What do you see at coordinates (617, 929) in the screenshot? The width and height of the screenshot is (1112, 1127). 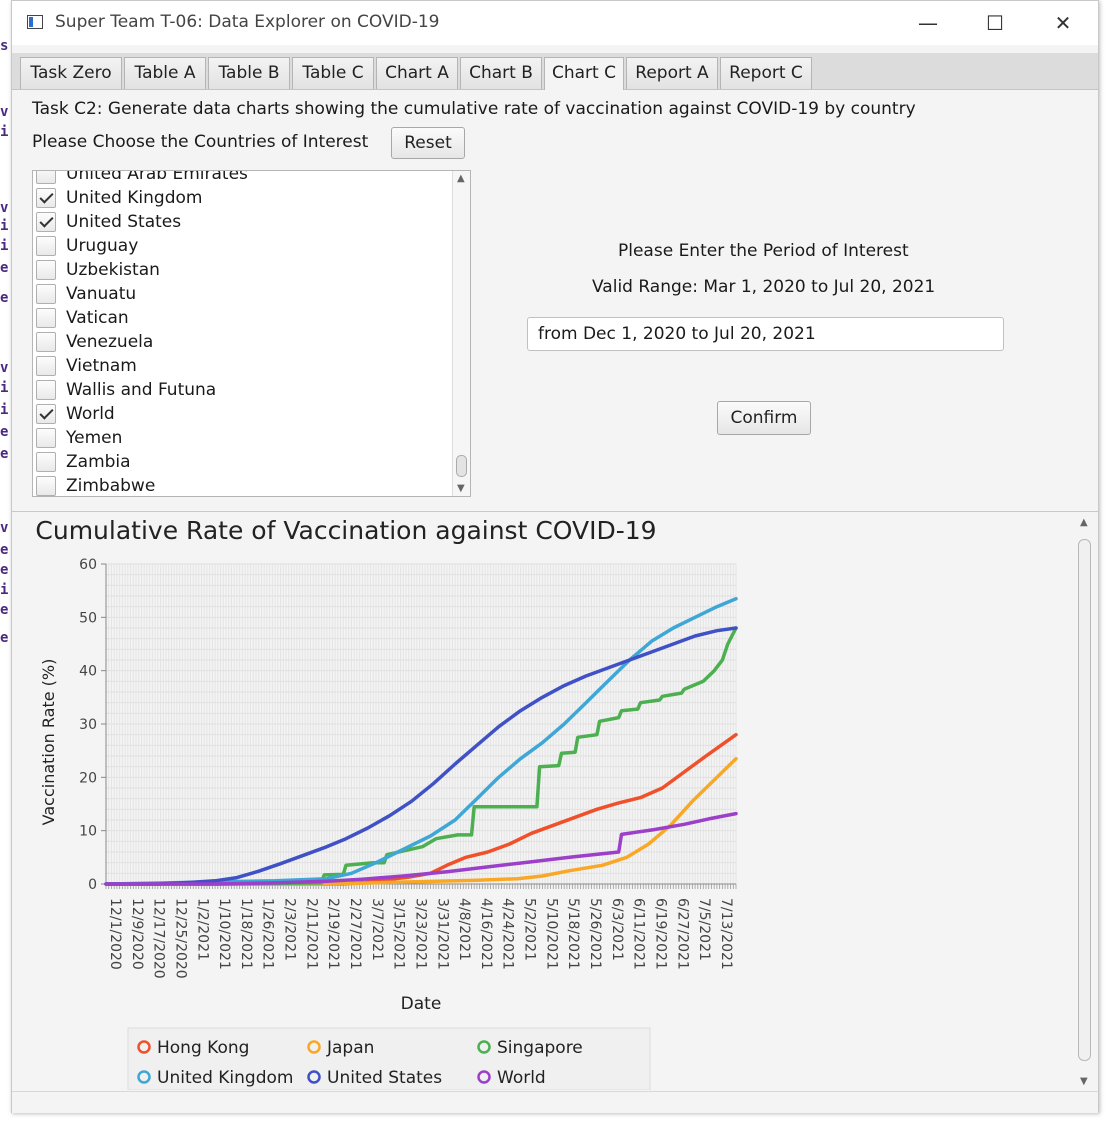 I see `x-tick-label: 6/3/2021` at bounding box center [617, 929].